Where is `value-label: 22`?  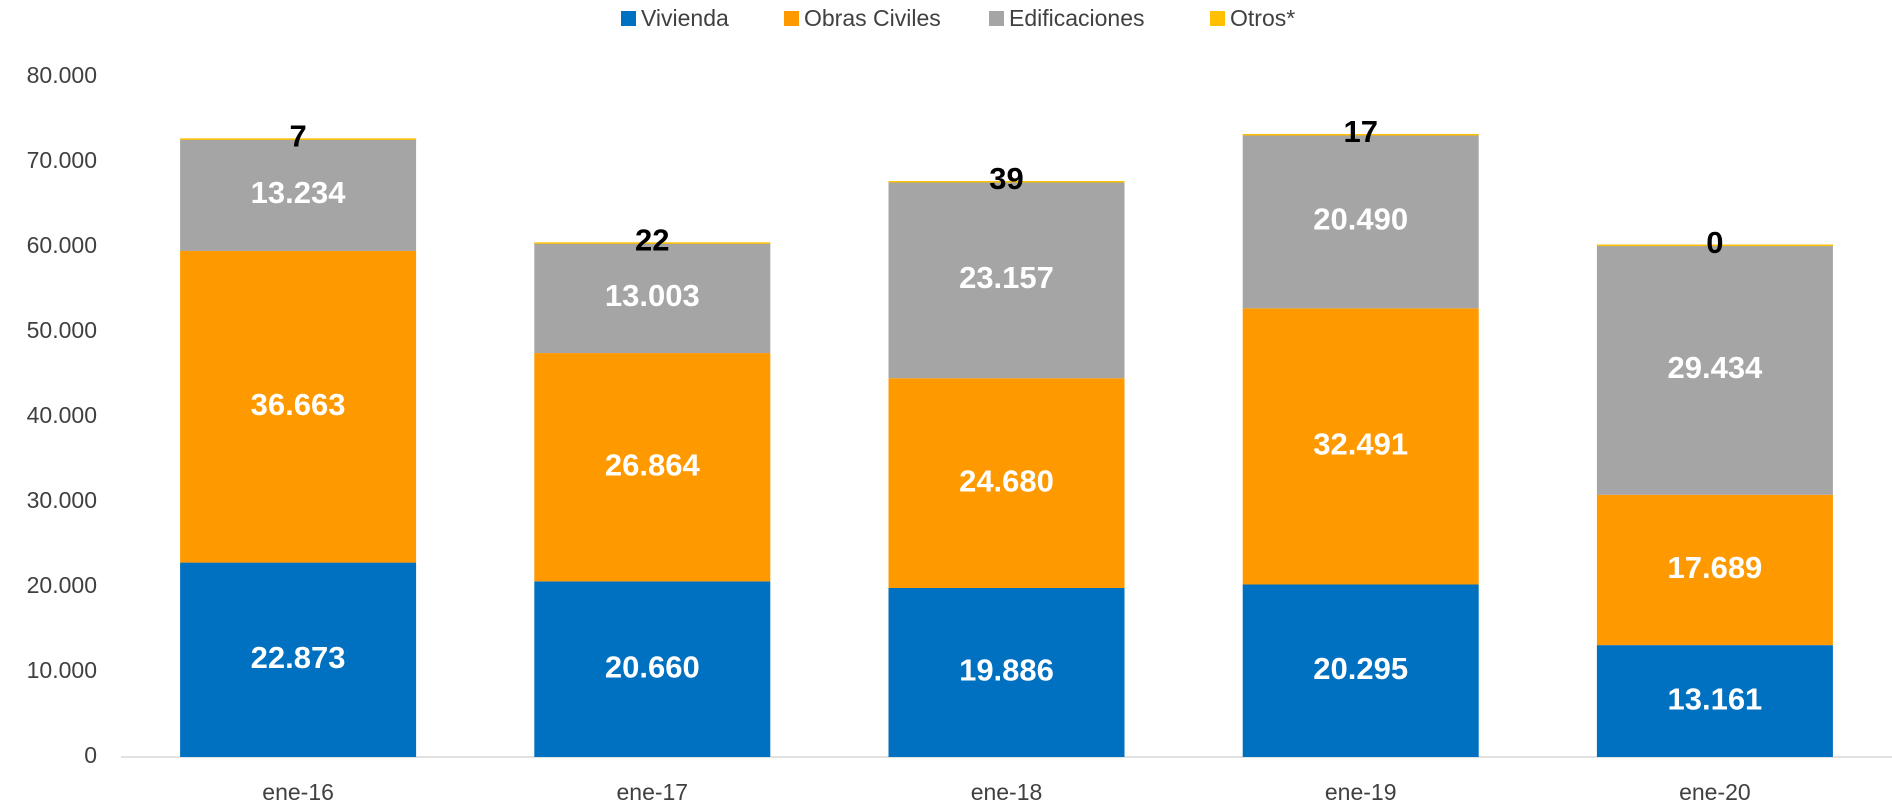 value-label: 22 is located at coordinates (652, 240).